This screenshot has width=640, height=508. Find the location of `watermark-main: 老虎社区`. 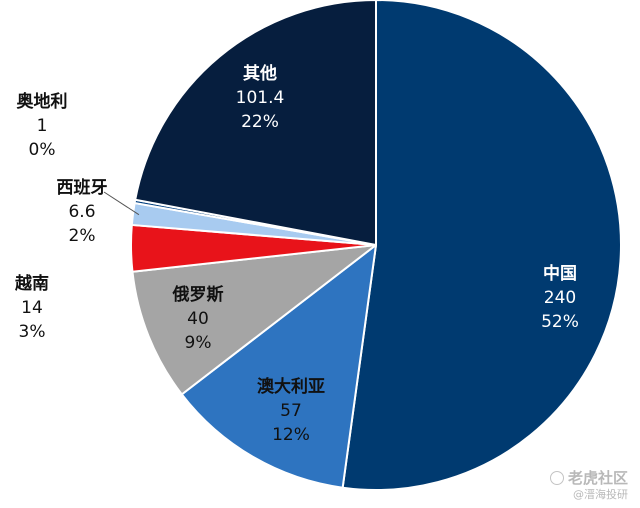

watermark-main: 老虎社区 is located at coordinates (588, 478).